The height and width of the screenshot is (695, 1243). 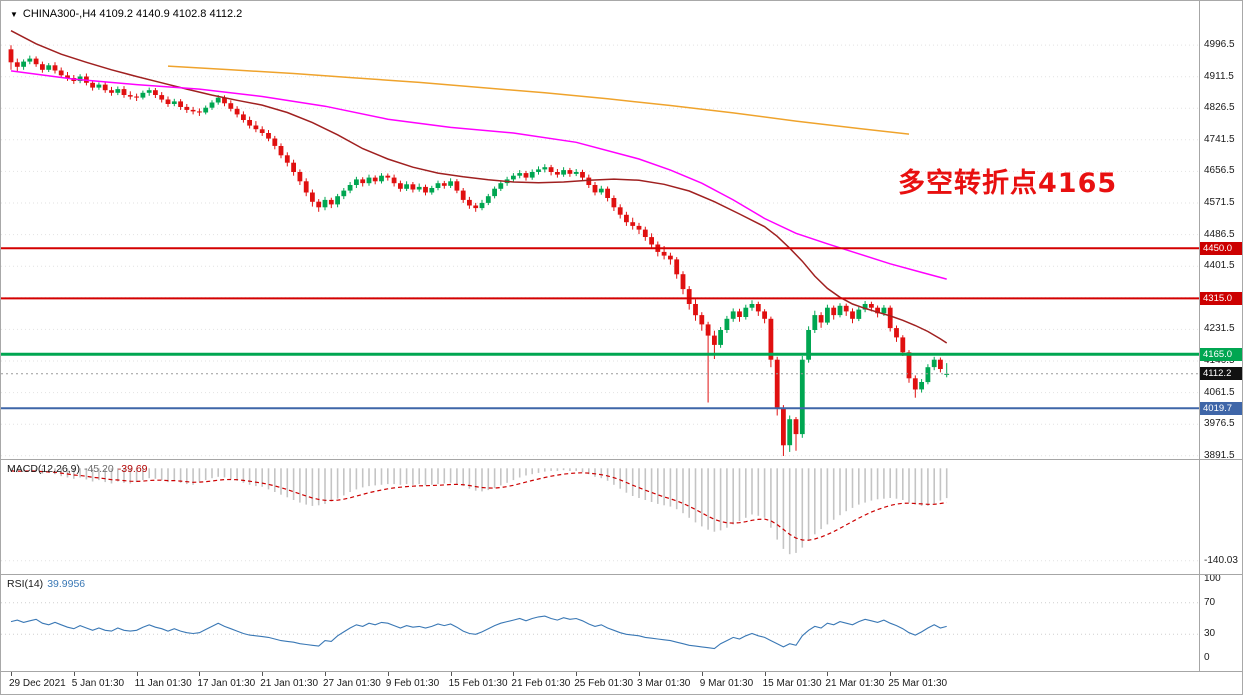 What do you see at coordinates (132, 469) in the screenshot?
I see `macd-signal-value: -39.69` at bounding box center [132, 469].